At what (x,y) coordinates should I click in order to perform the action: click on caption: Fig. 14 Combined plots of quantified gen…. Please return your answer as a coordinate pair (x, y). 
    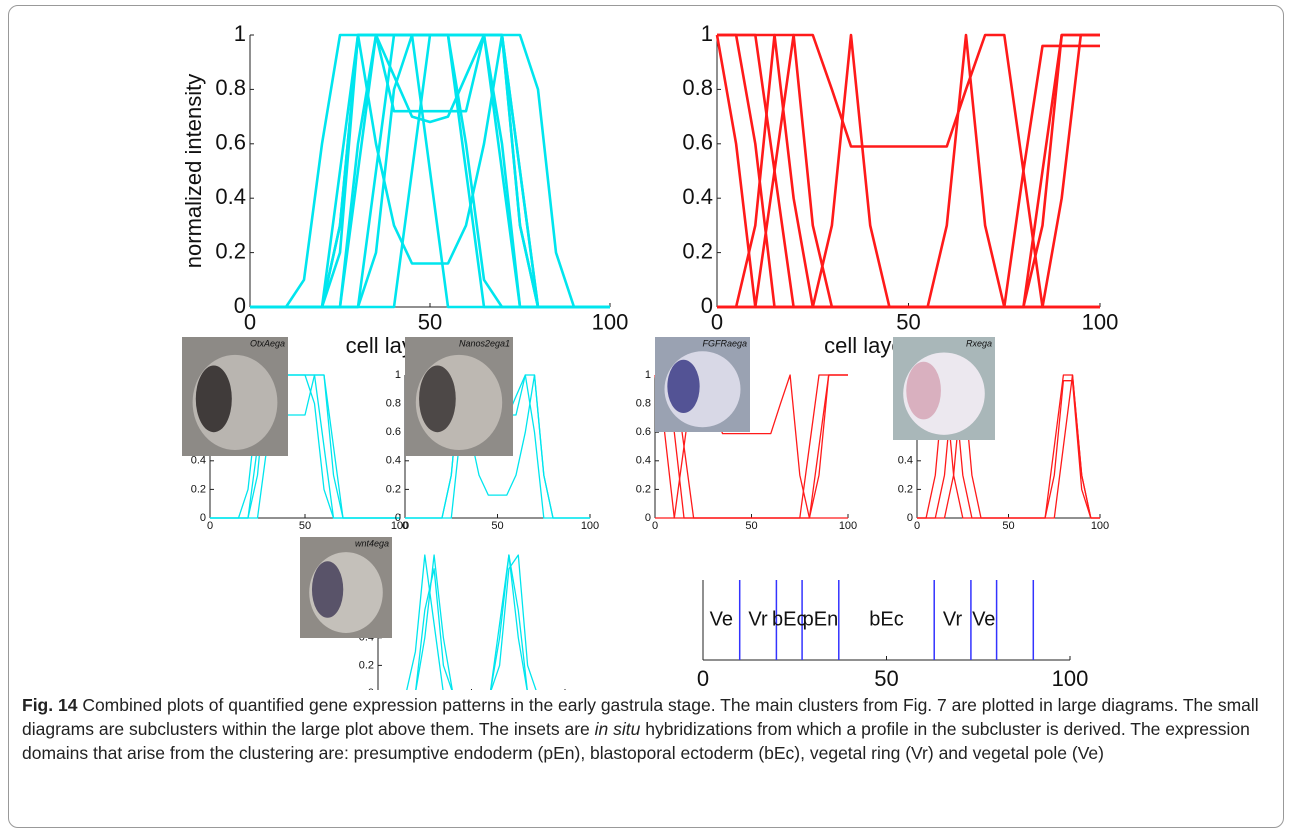
    Looking at the image, I should click on (648, 729).